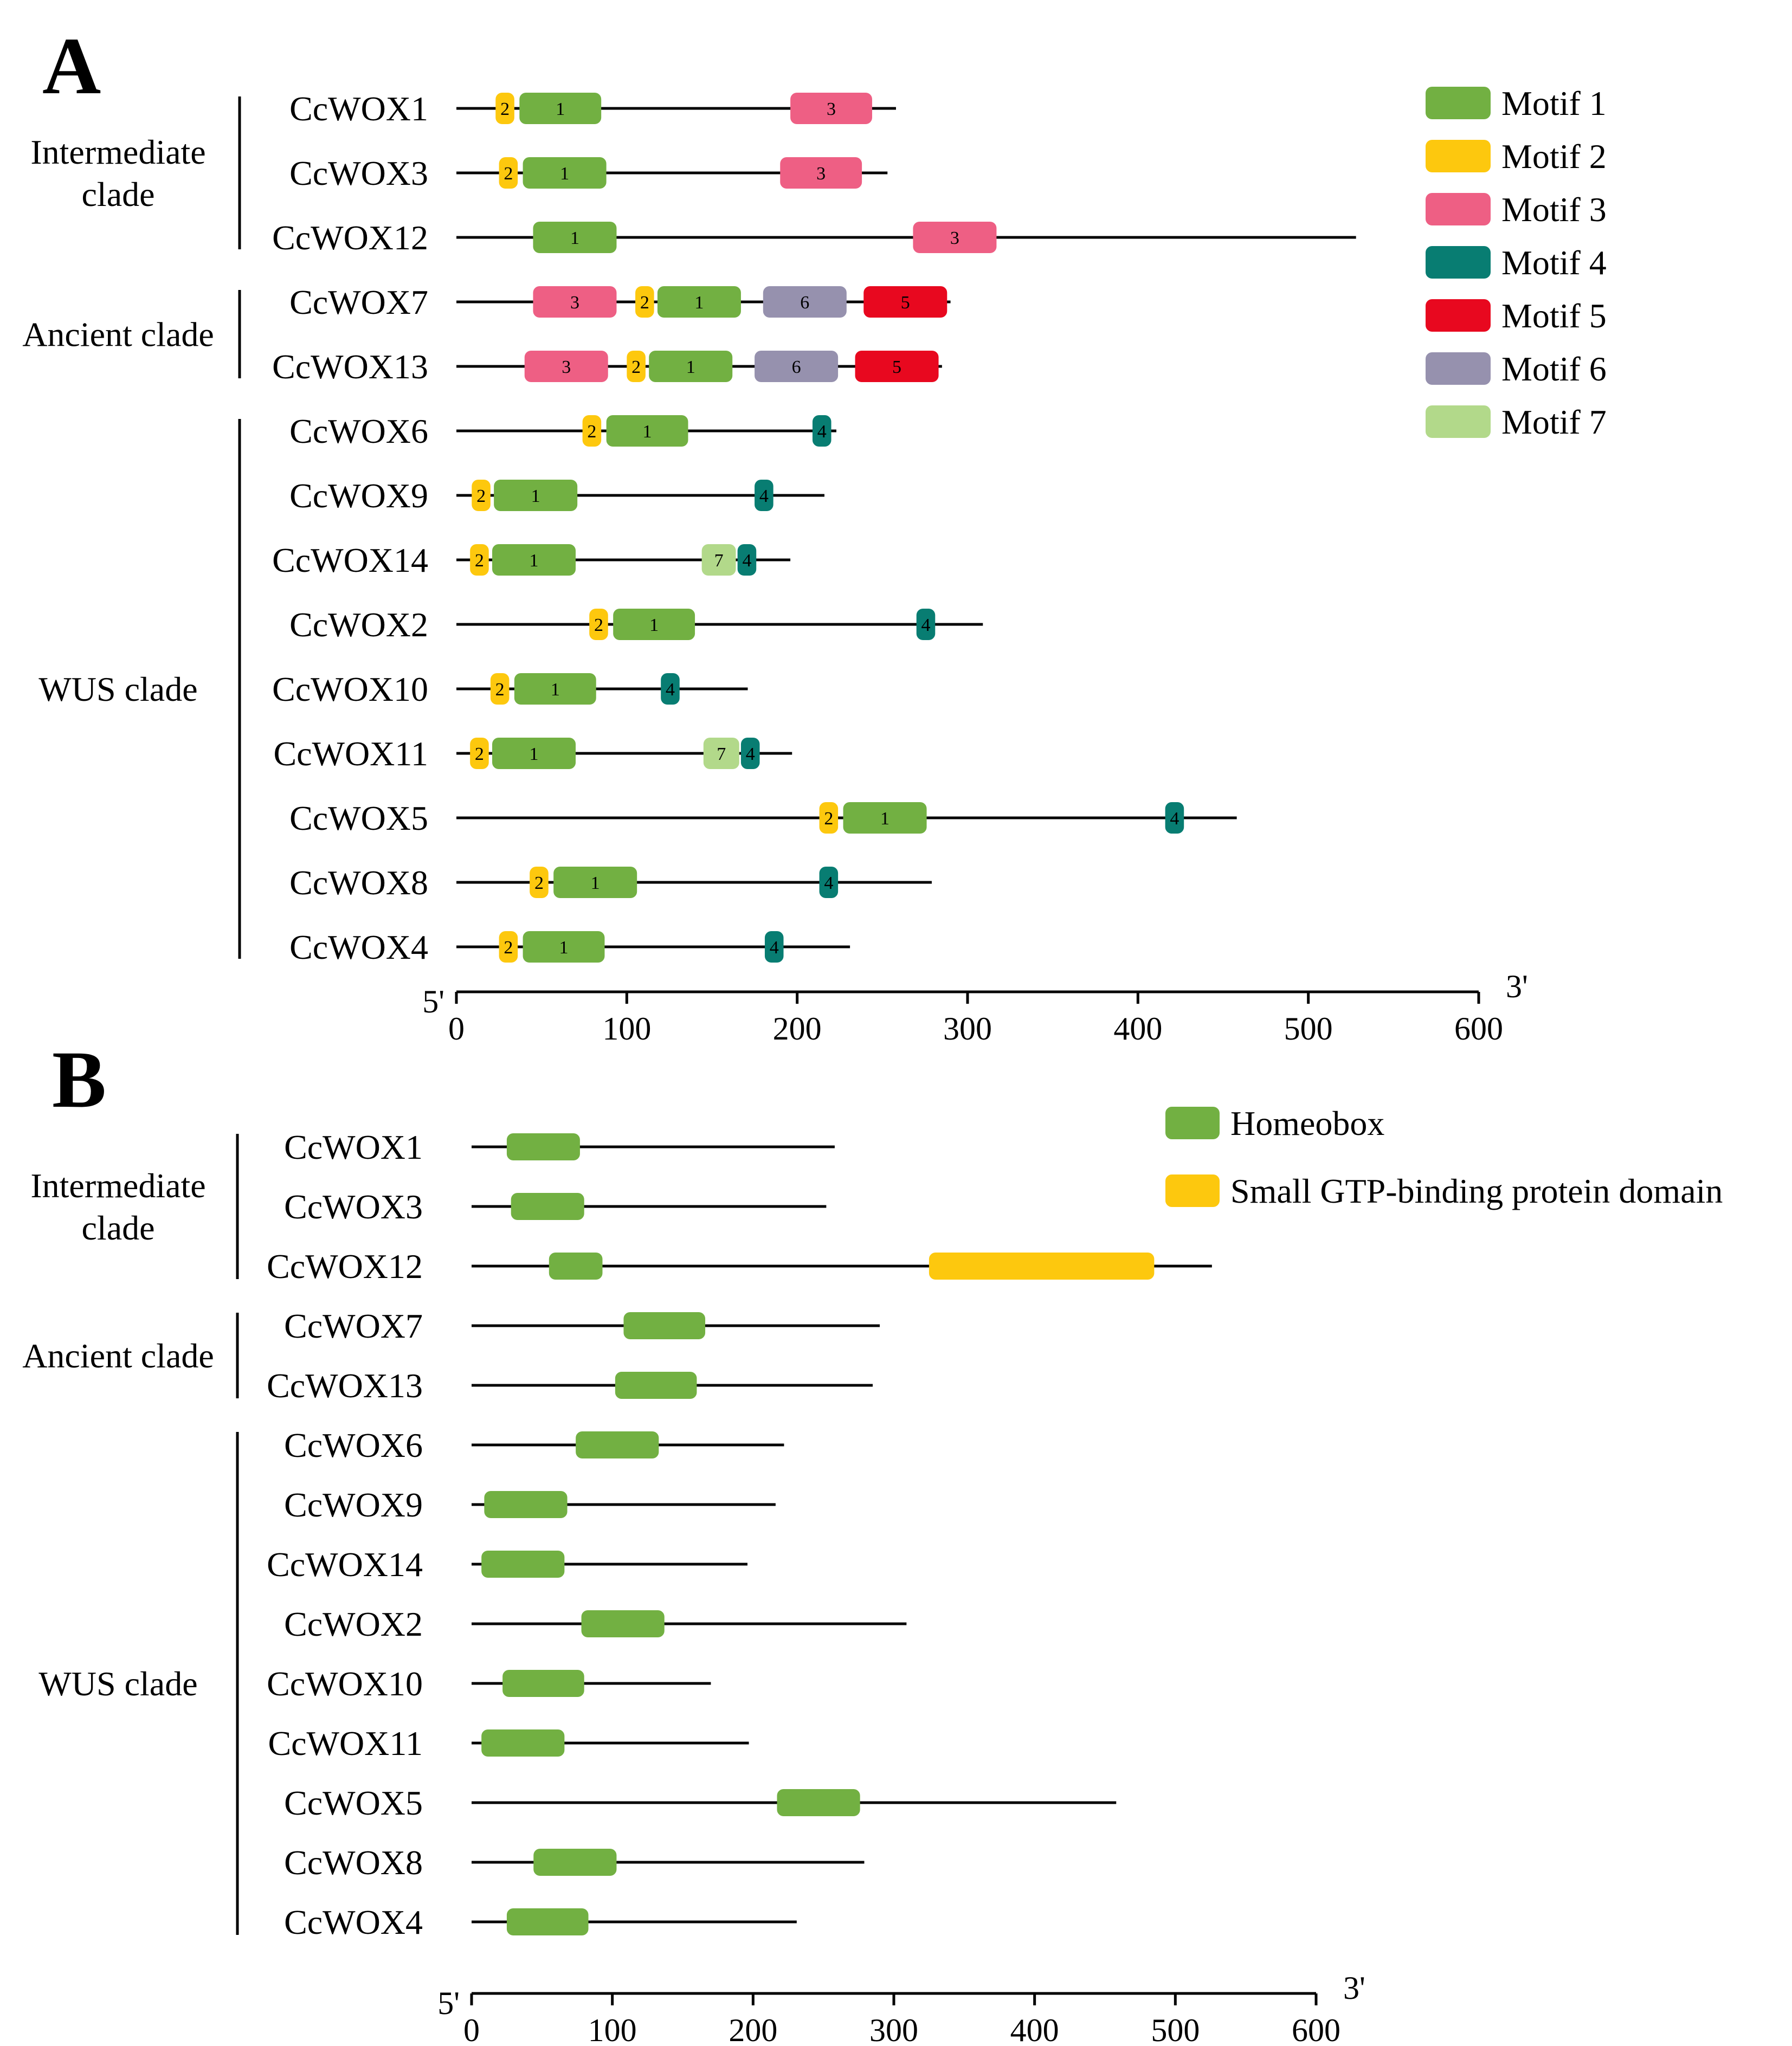  Describe the element at coordinates (1137, 1029) in the screenshot. I see `tick-label: 400` at that location.